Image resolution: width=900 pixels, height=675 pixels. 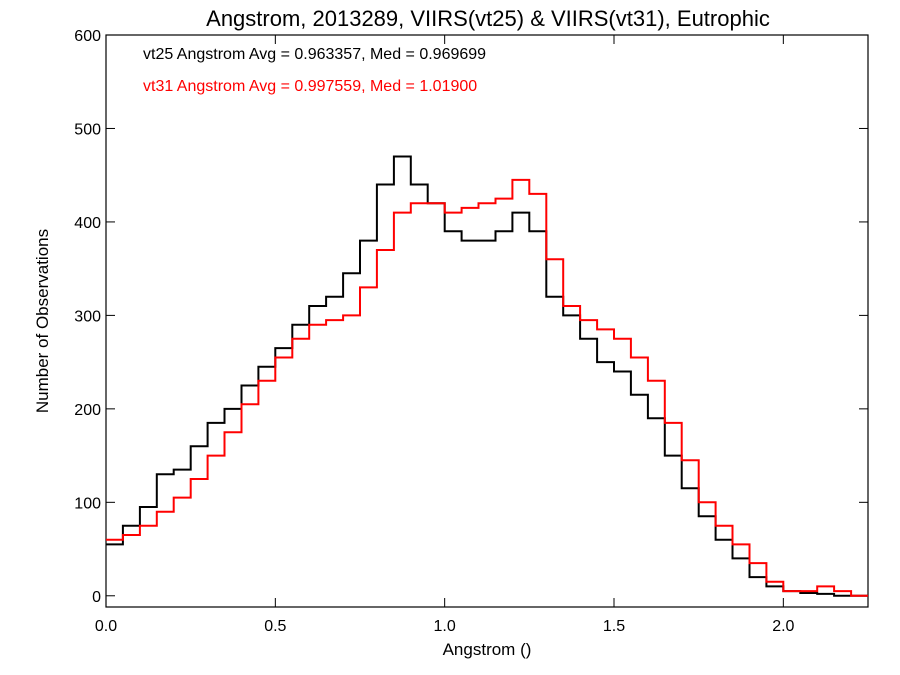 What do you see at coordinates (42, 321) in the screenshot?
I see `y-axis-label: Number of Observations` at bounding box center [42, 321].